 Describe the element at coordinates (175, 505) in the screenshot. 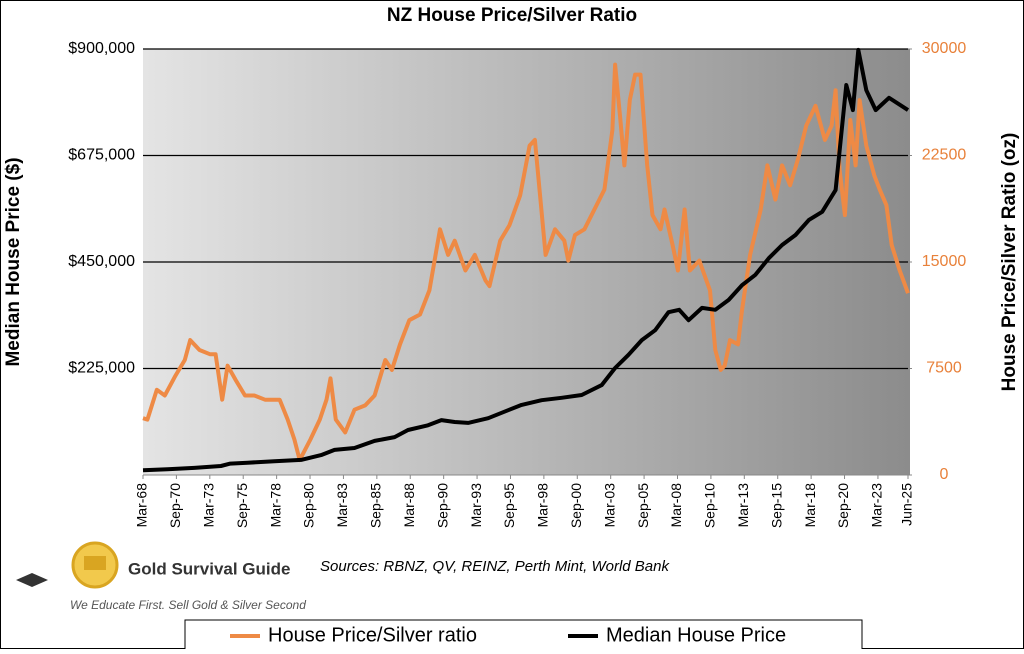

I see `x-tick-label: Sep-70` at that location.